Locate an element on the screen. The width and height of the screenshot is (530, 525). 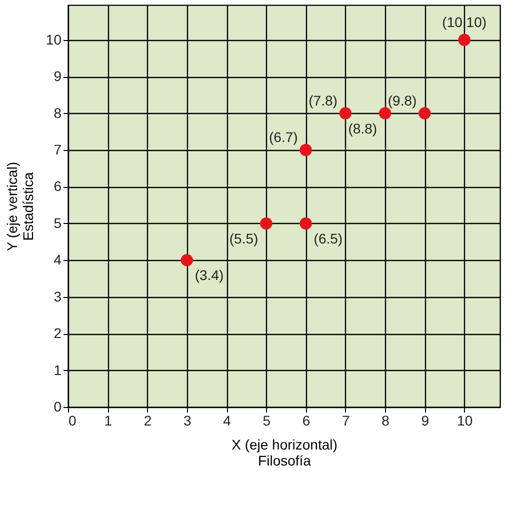
x-tick-label: 9 is located at coordinates (425, 420).